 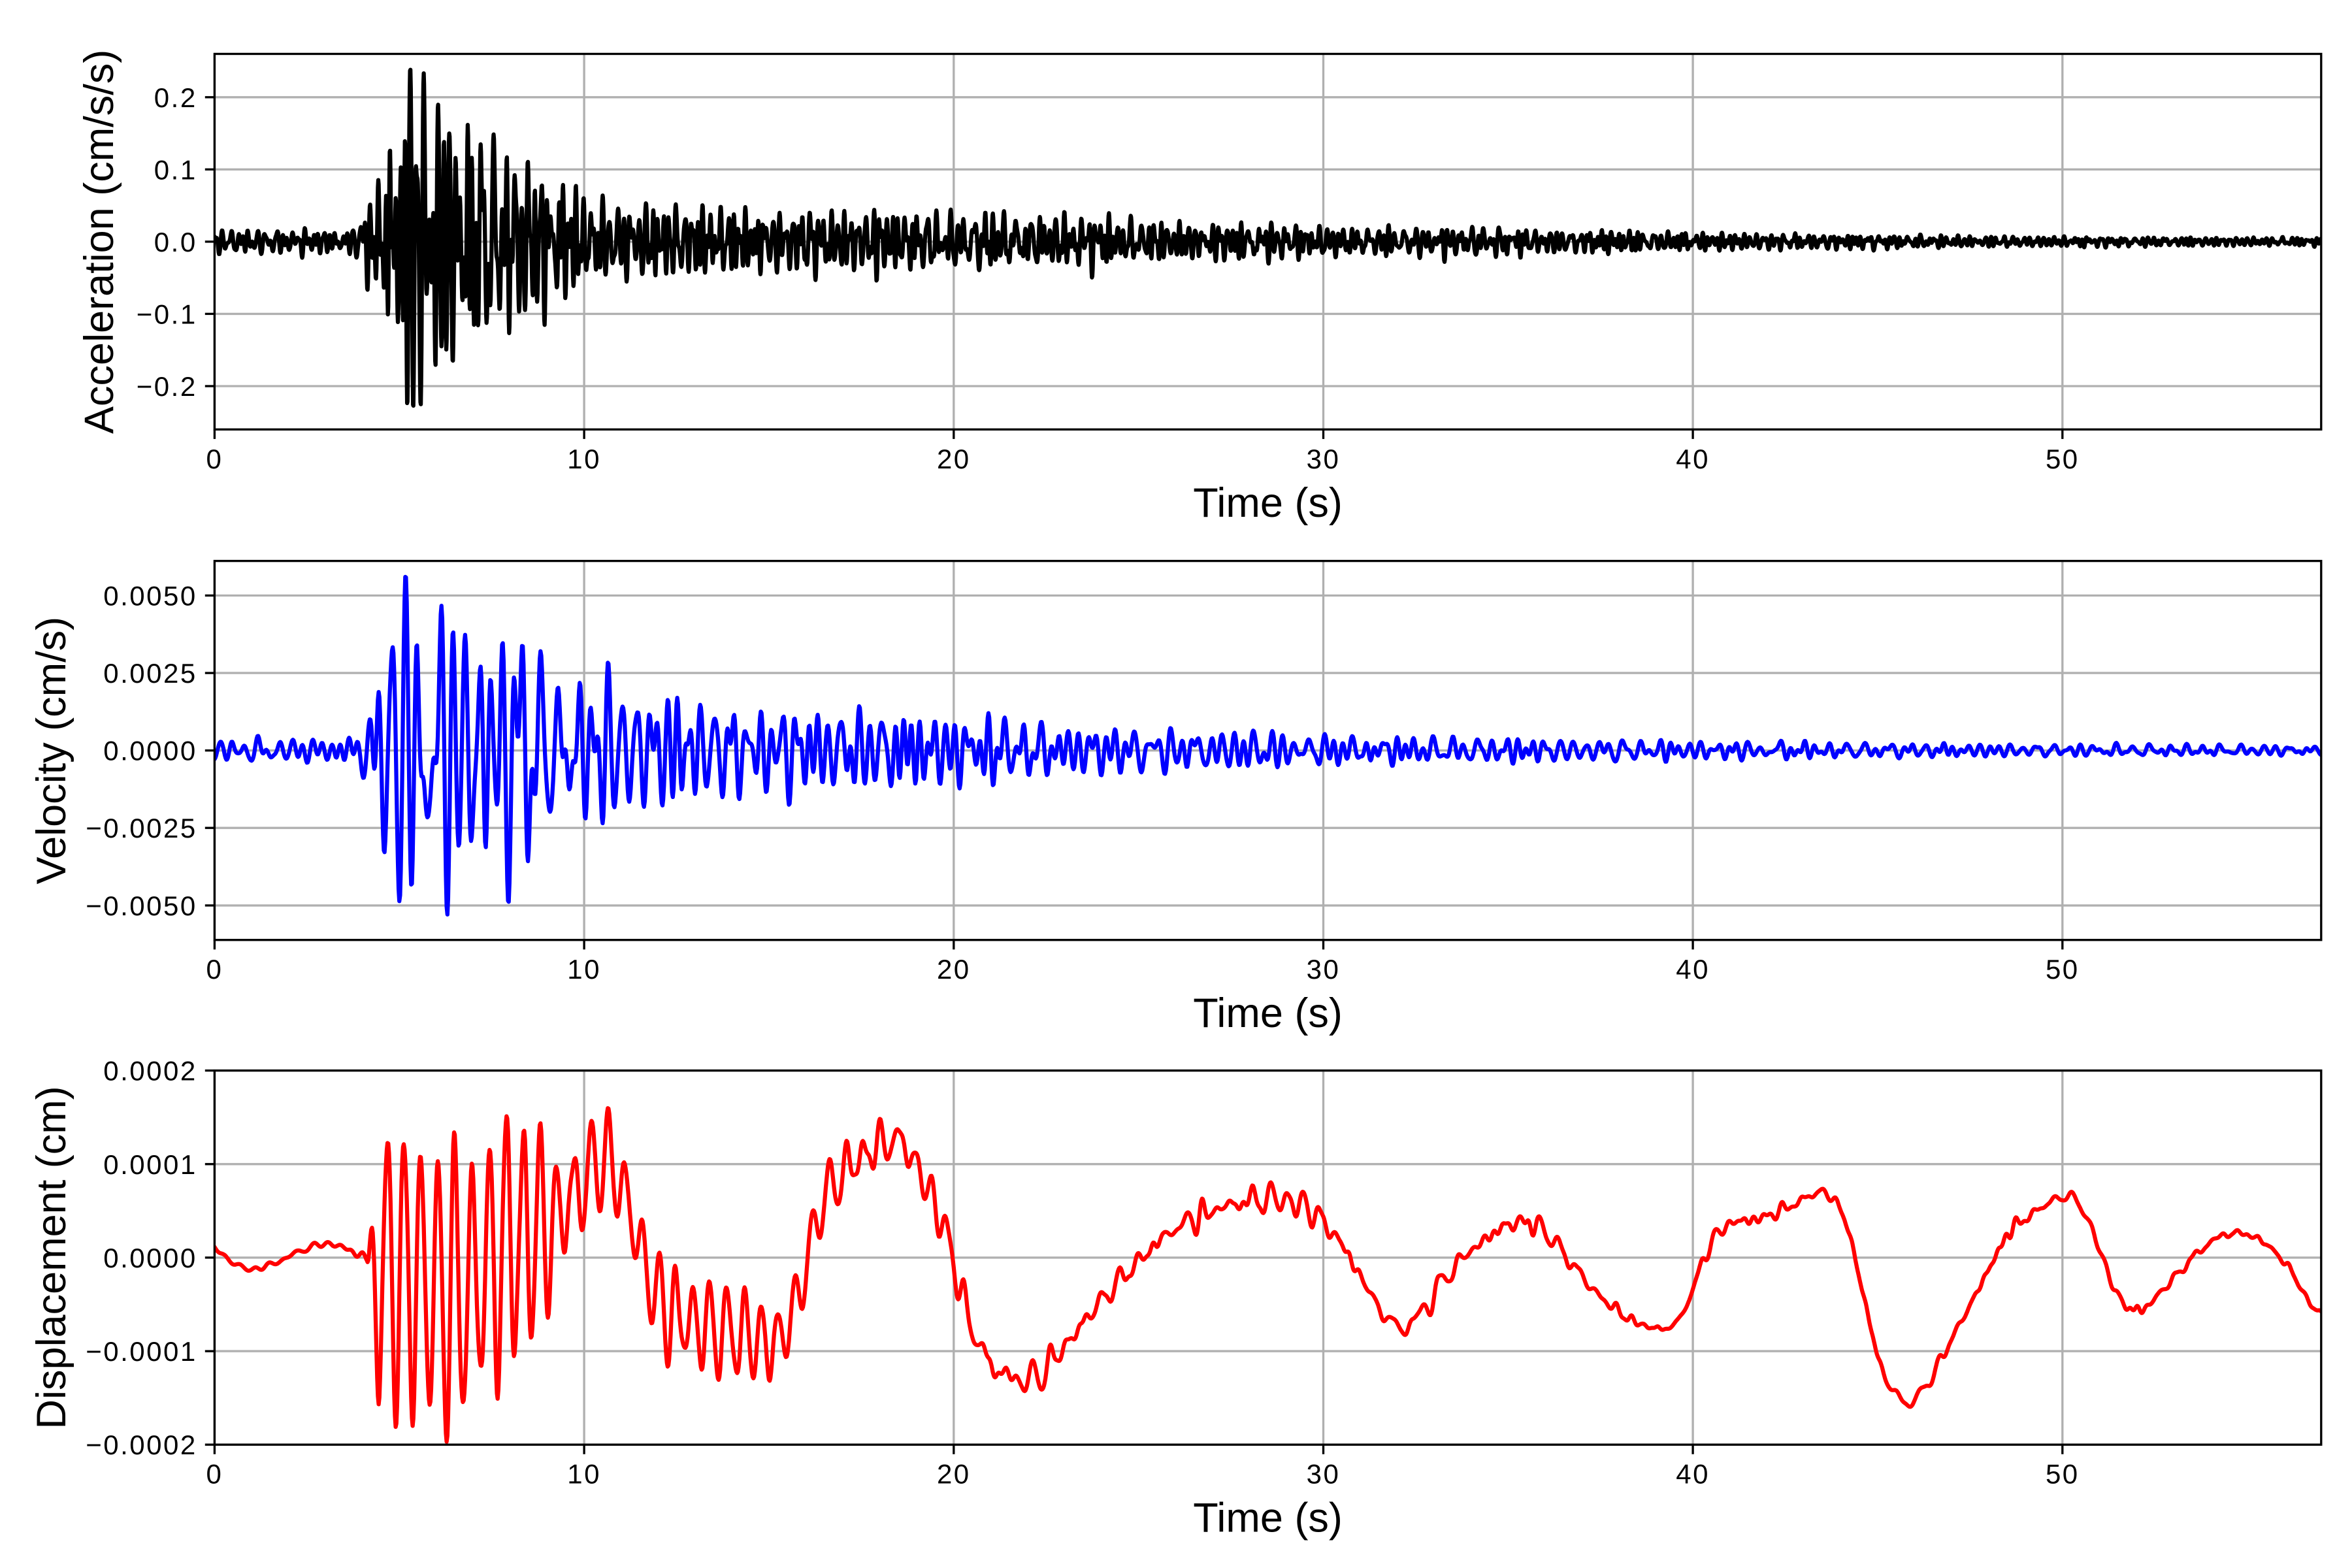 I want to click on svg-text: Velocity (cm/s), so click(x=51, y=751).